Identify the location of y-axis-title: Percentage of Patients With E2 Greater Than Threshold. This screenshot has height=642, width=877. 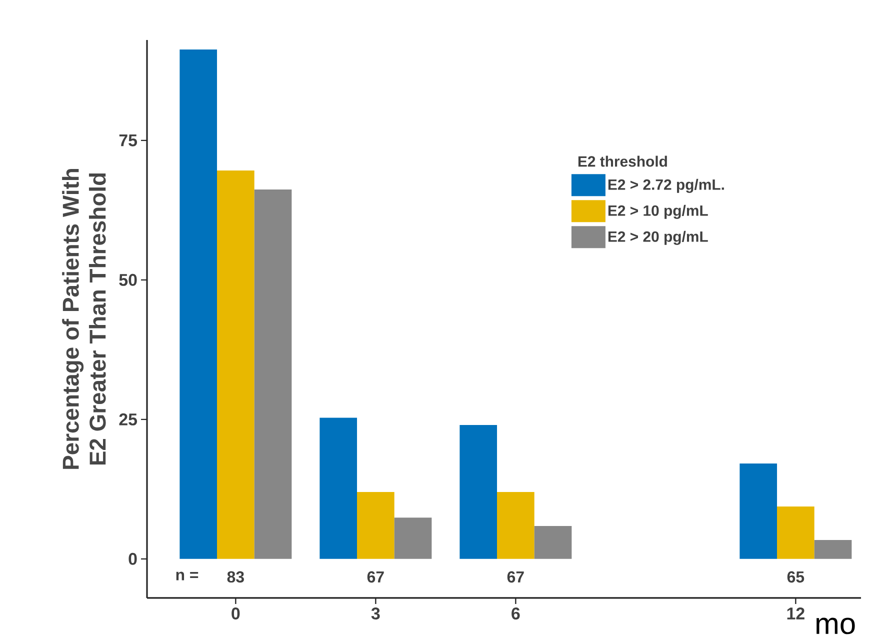
(84, 318).